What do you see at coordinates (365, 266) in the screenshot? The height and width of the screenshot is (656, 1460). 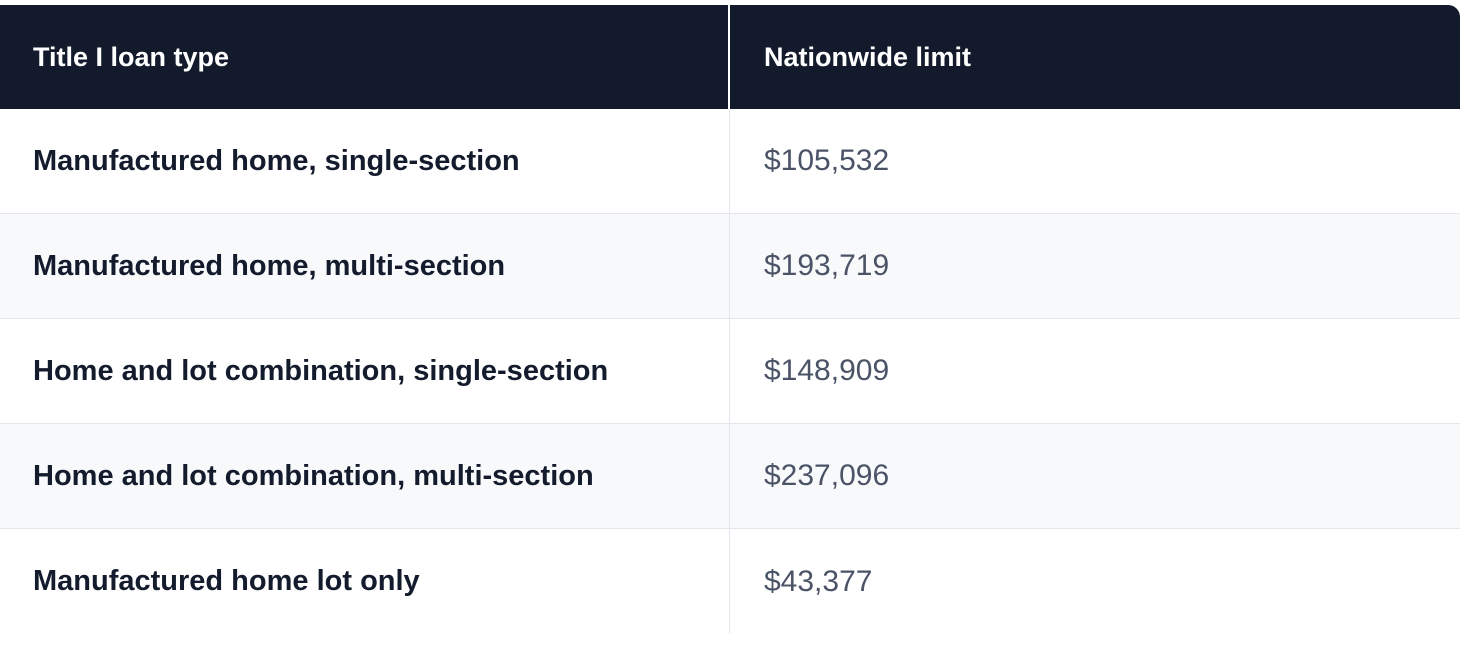 I see `loan-type-cell: Manufactured home, multi-section` at bounding box center [365, 266].